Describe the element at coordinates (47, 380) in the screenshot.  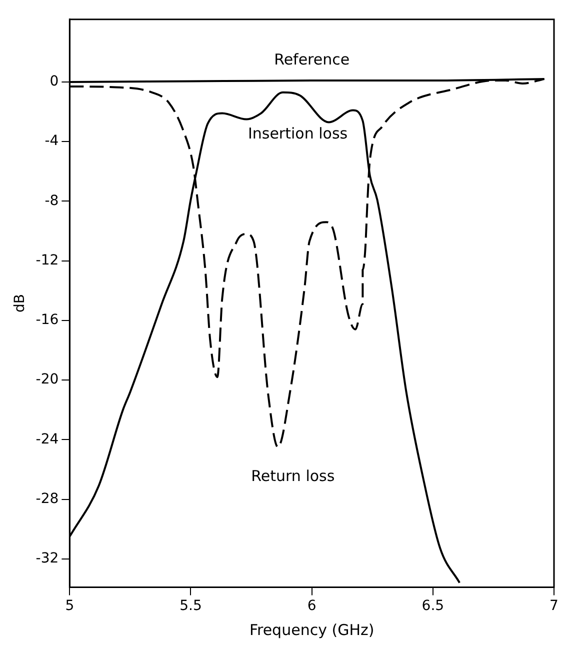
I see `y-tick-label: -20` at that location.